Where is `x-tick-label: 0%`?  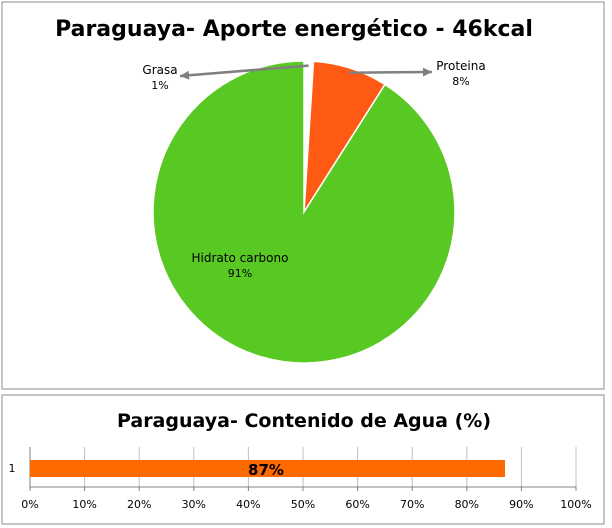 x-tick-label: 0% is located at coordinates (29, 504).